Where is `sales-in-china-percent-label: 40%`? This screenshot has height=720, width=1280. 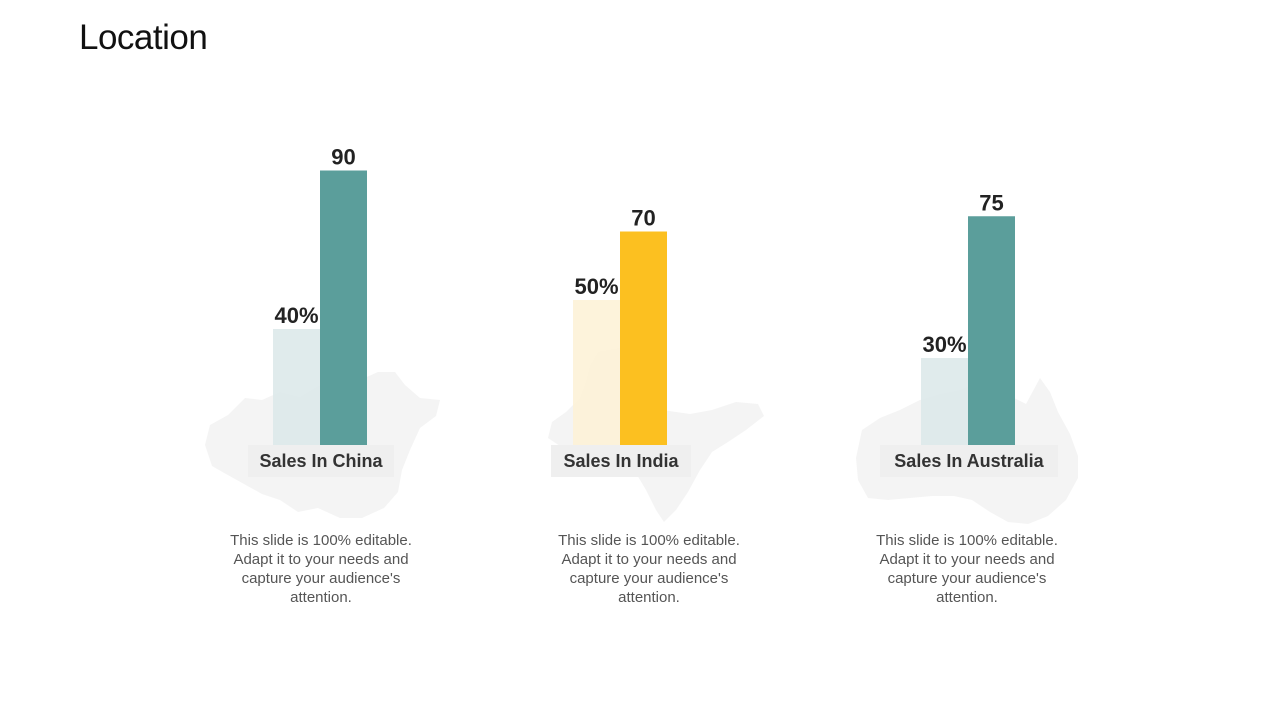
sales-in-china-percent-label: 40% is located at coordinates (296, 315).